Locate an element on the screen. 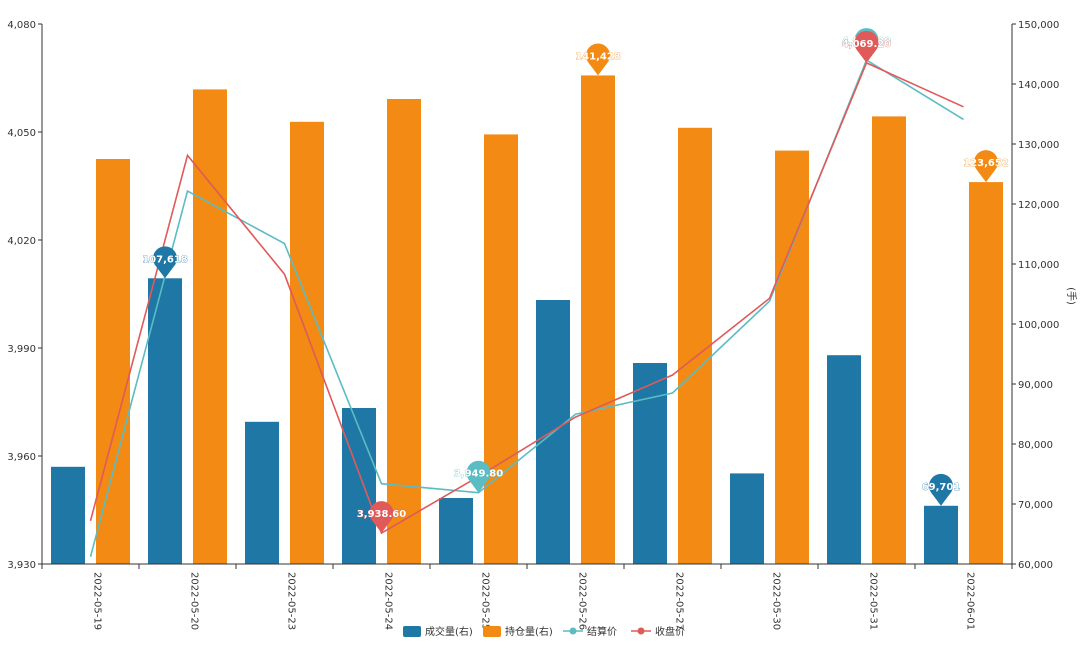 The width and height of the screenshot is (1080, 648). legend-swatch-volume is located at coordinates (412, 631).